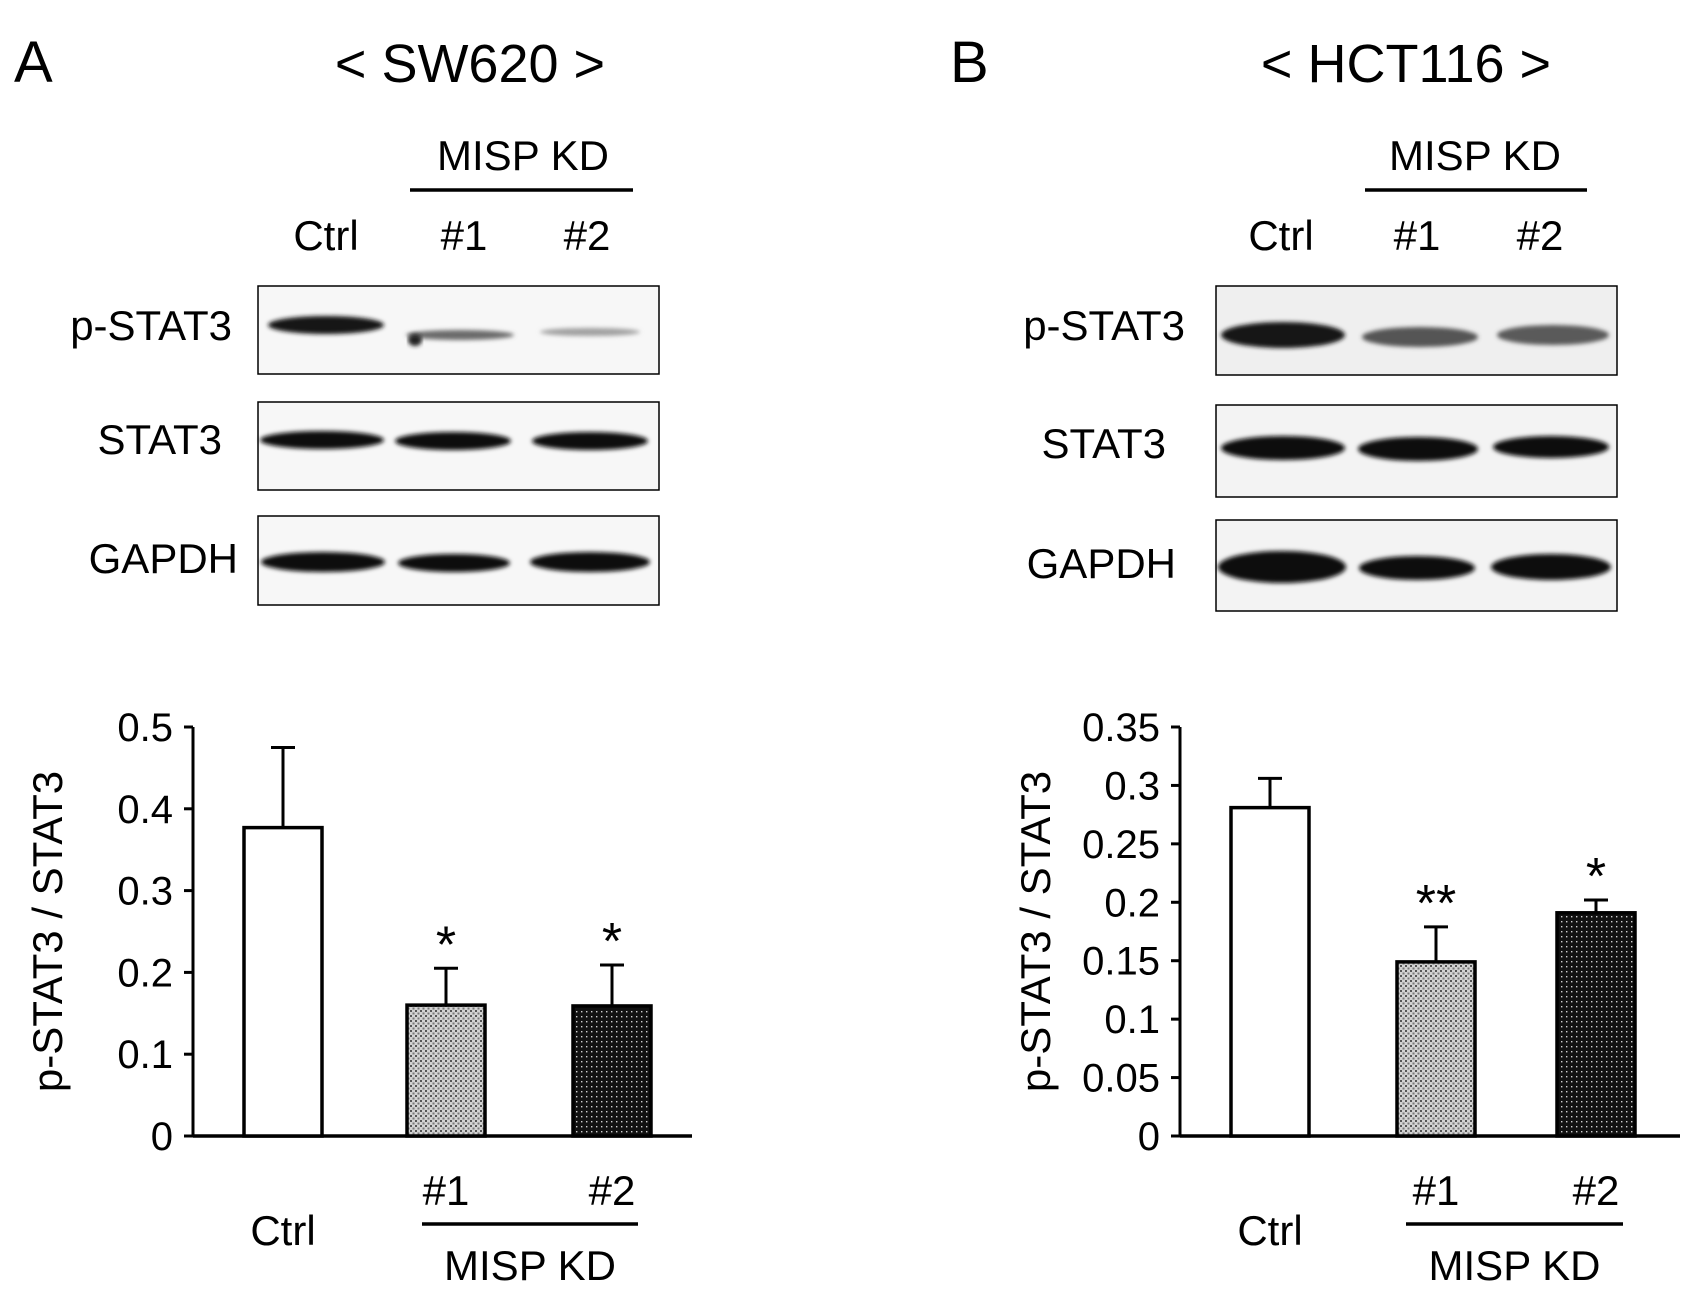 The height and width of the screenshot is (1293, 1686). What do you see at coordinates (151, 325) in the screenshot?
I see `panel-a-row-pstat3: p-STAT3` at bounding box center [151, 325].